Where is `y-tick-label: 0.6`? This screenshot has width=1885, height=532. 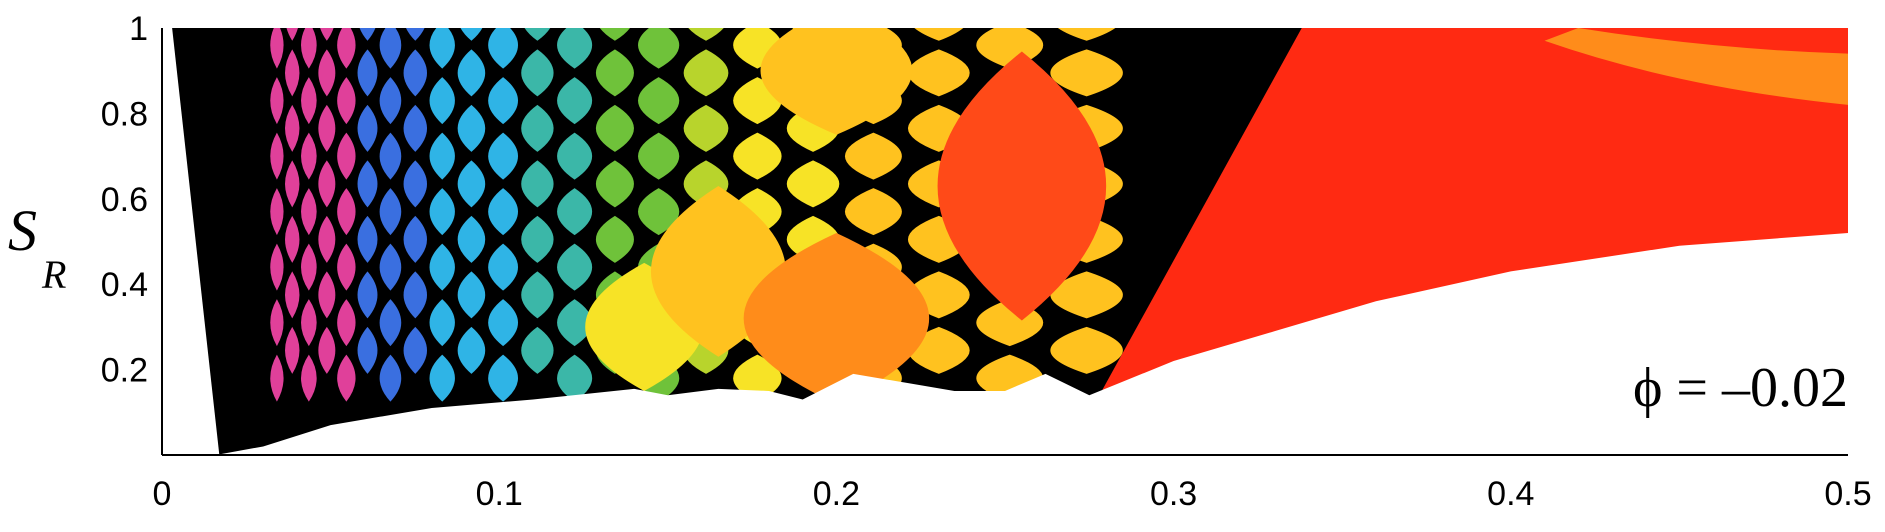 y-tick-label: 0.6 is located at coordinates (124, 200).